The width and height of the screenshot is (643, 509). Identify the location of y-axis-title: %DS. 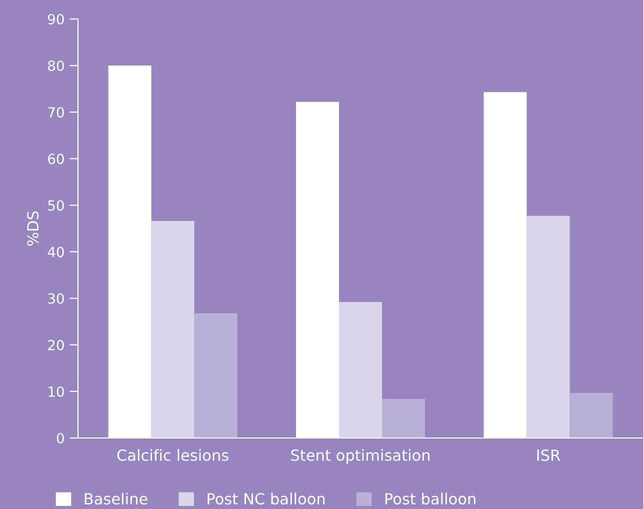
(33, 228).